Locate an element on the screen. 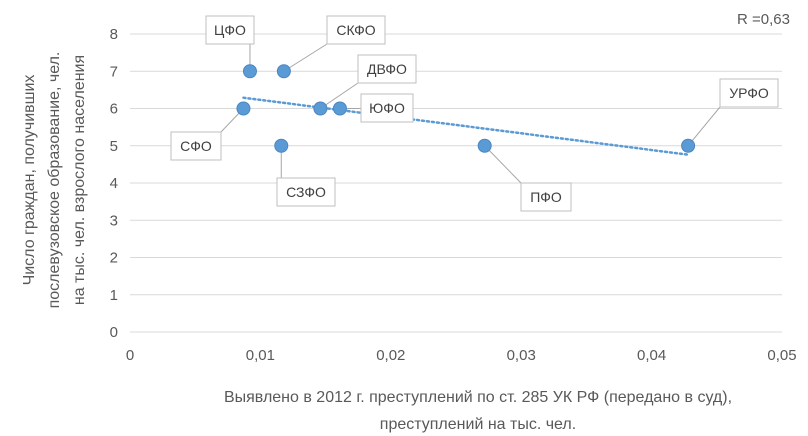  y-tick-label-0: 0 is located at coordinates (114, 332).